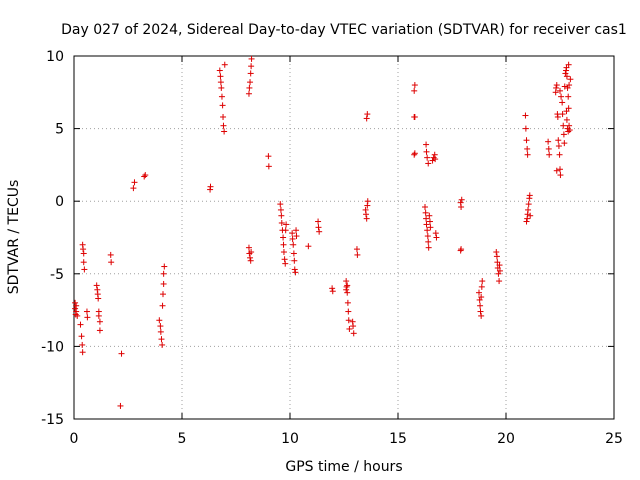 Image resolution: width=640 pixels, height=480 pixels. What do you see at coordinates (52, 420) in the screenshot?
I see `y-tick-label: -15` at bounding box center [52, 420].